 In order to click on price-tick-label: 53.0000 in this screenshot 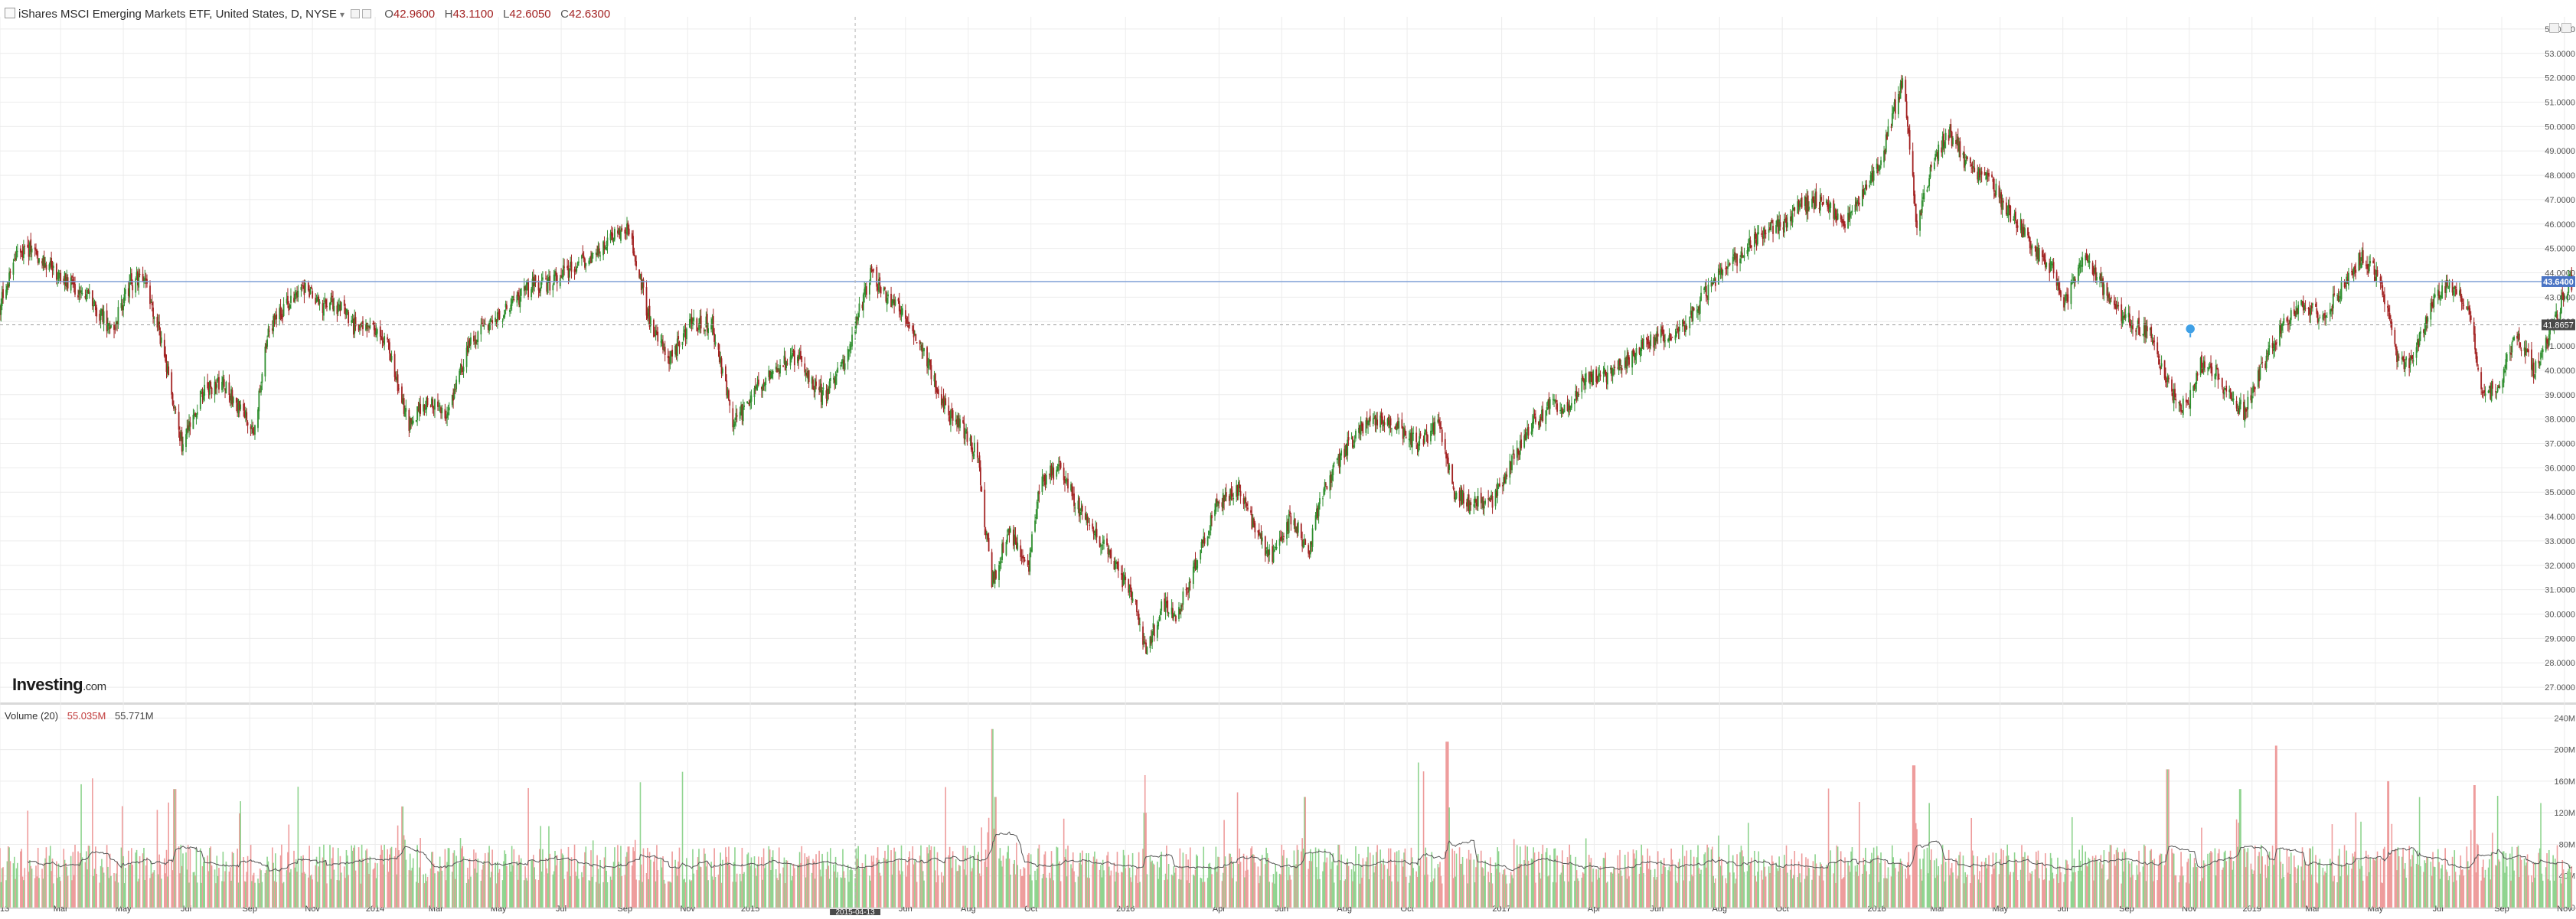, I will do `click(2560, 54)`.